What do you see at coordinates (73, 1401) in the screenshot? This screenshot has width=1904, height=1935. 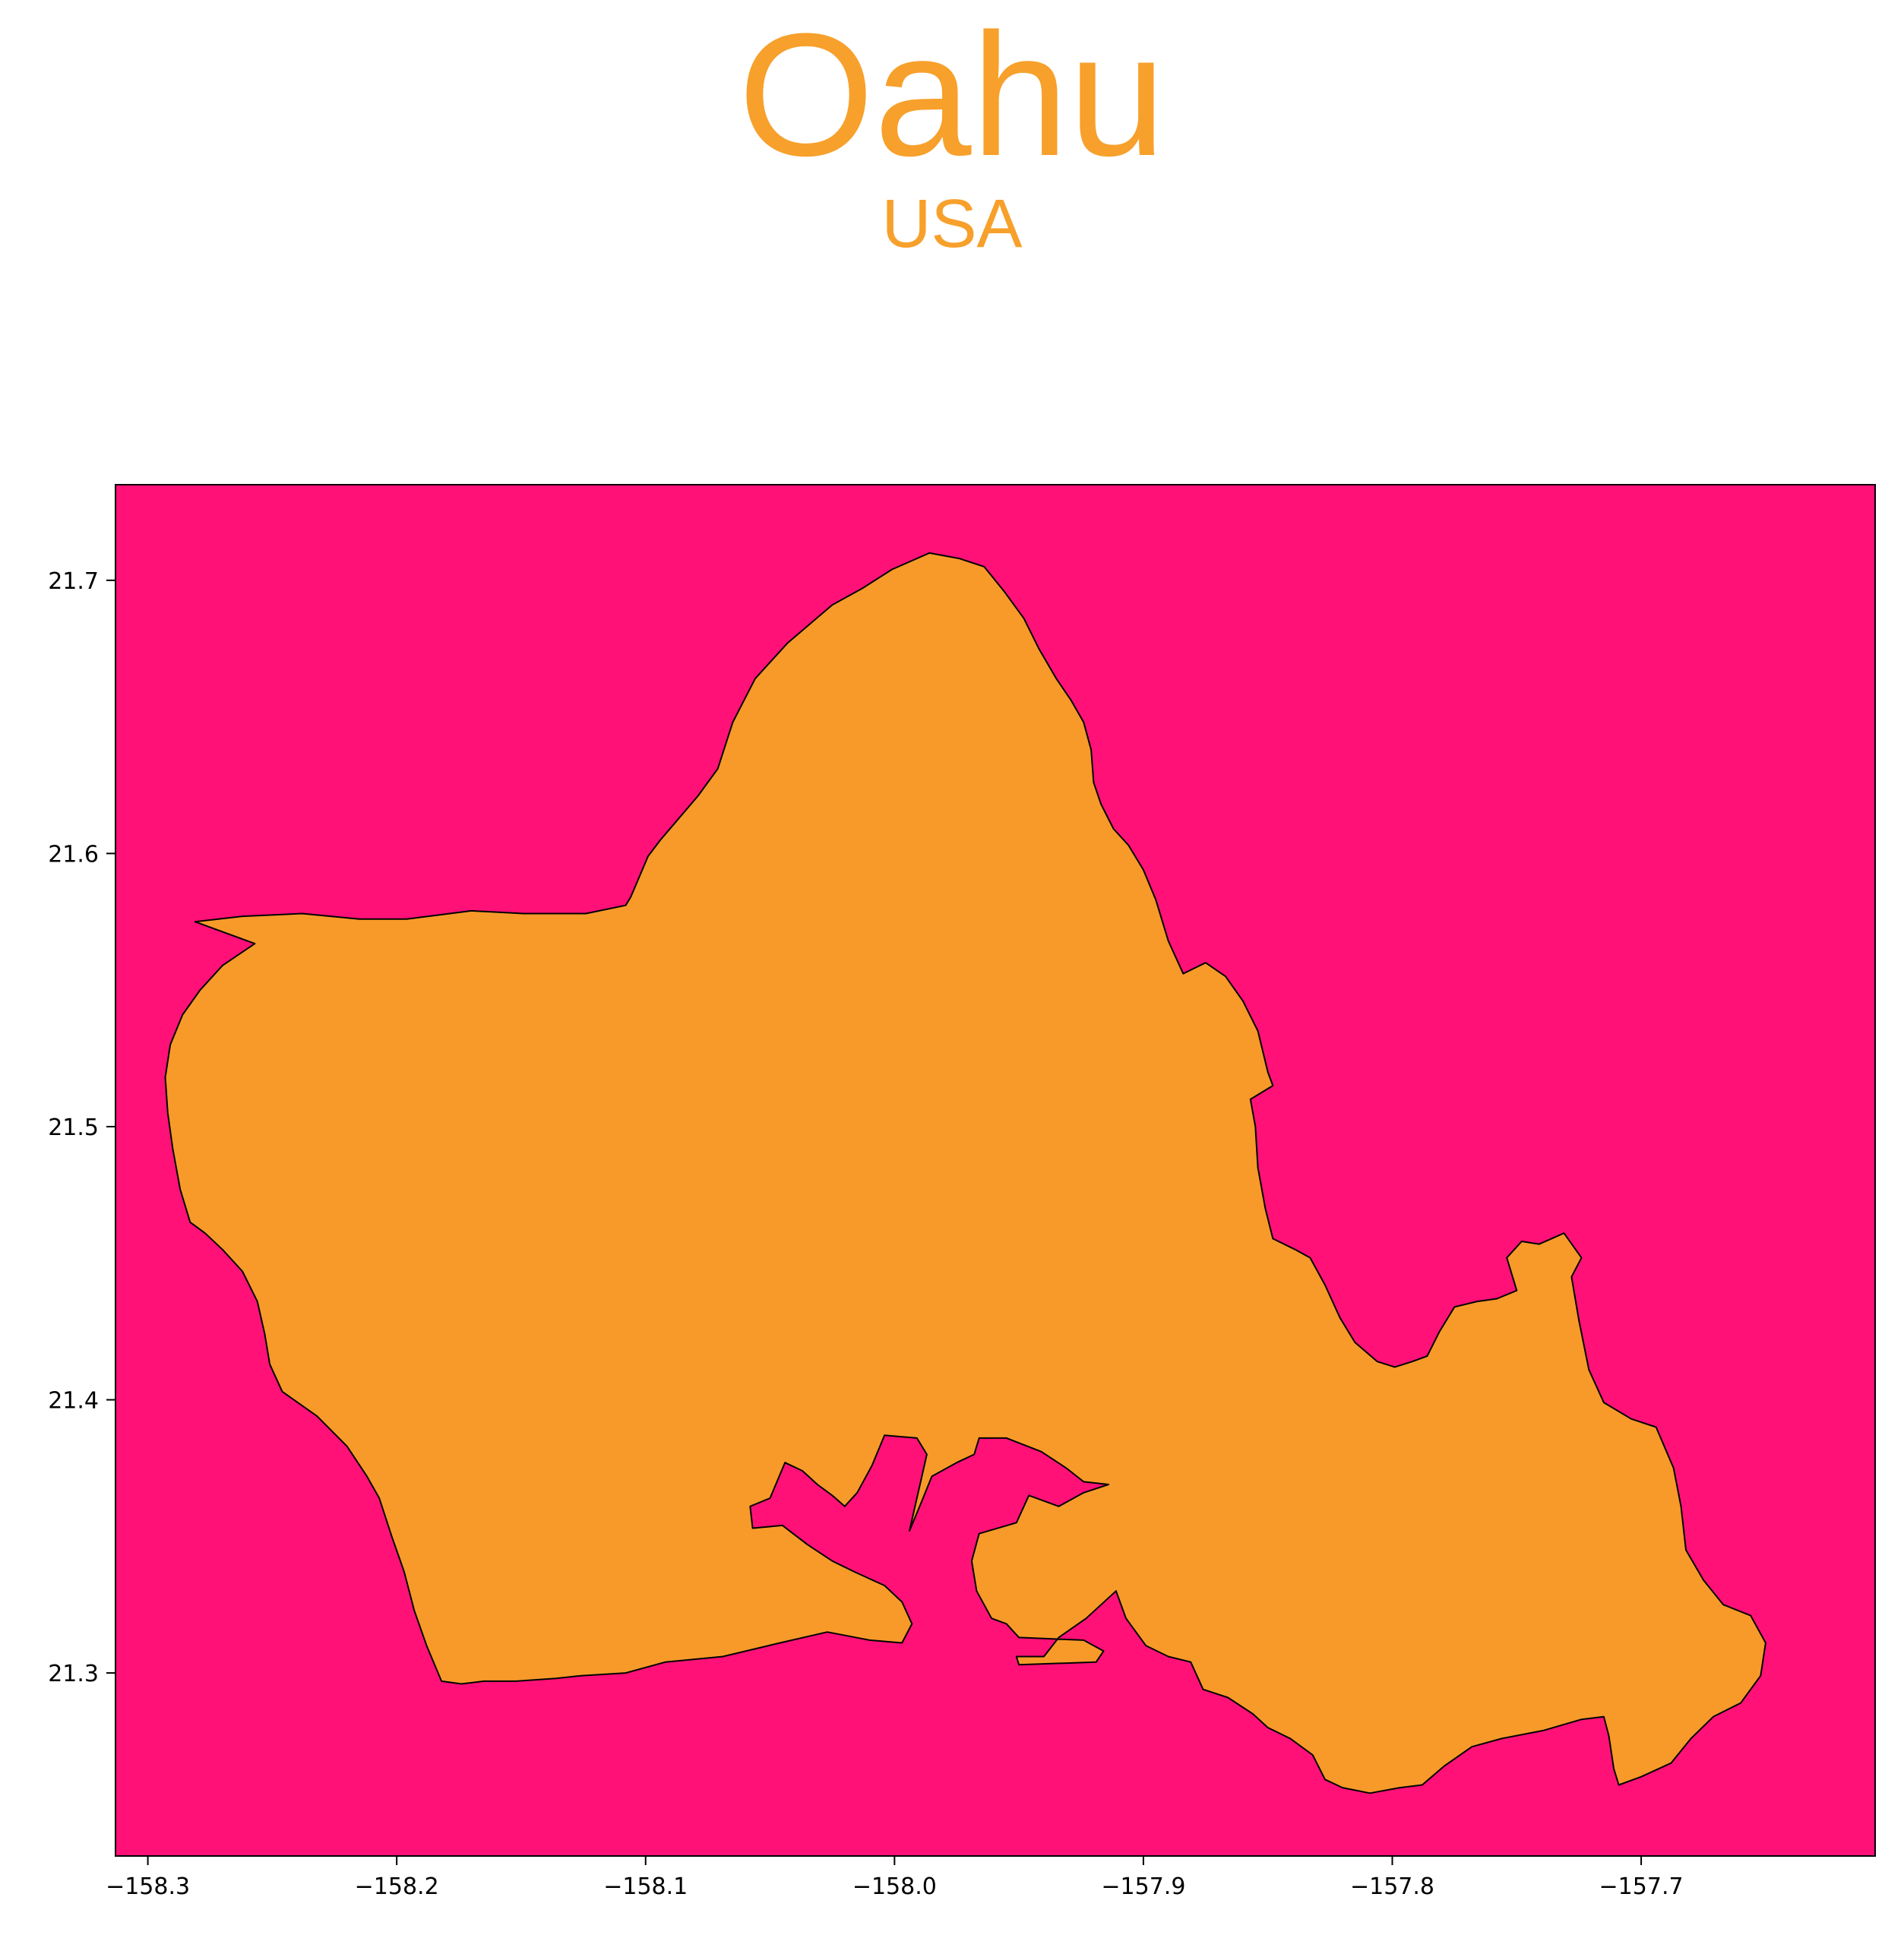 I see `y-tick-label: 21.4` at bounding box center [73, 1401].